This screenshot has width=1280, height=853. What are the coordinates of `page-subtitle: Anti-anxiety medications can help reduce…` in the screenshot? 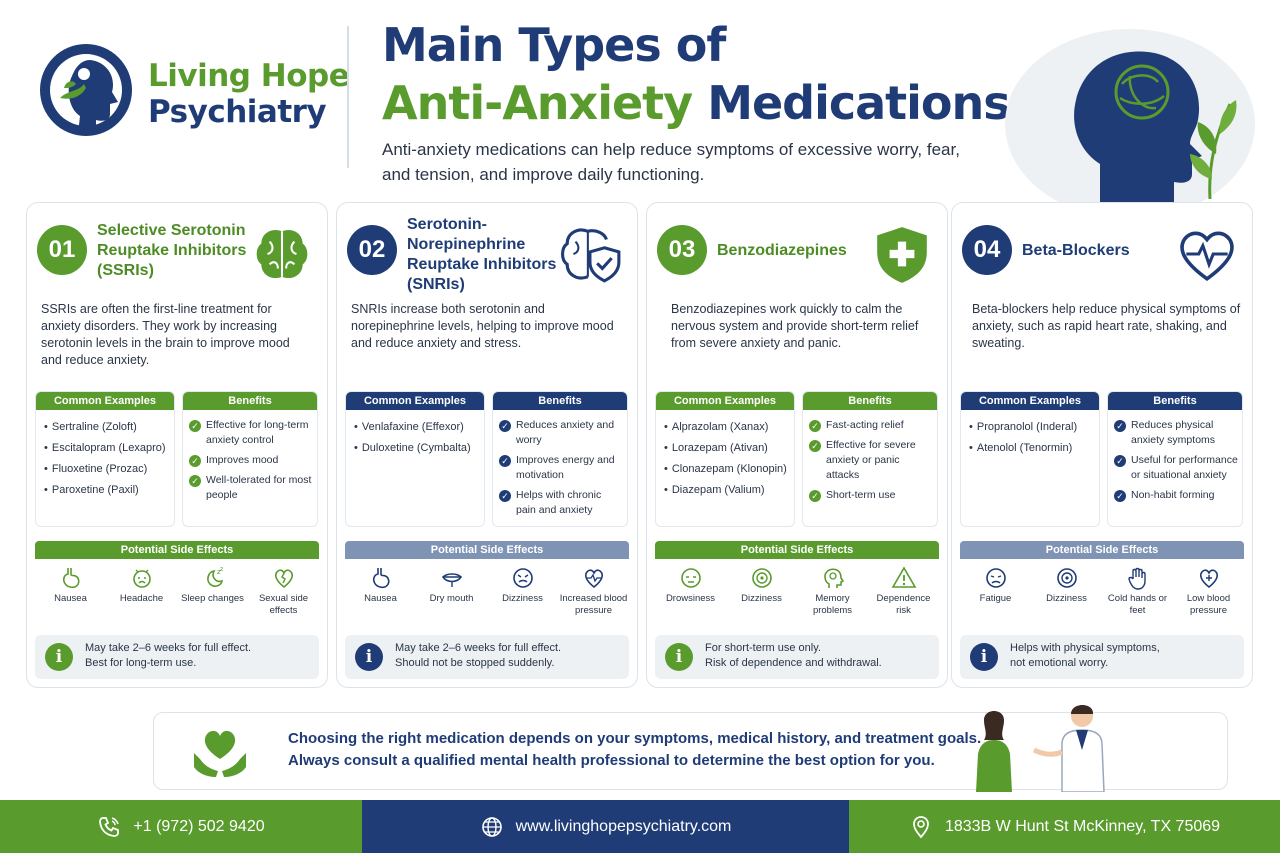 It's located at (671, 162).